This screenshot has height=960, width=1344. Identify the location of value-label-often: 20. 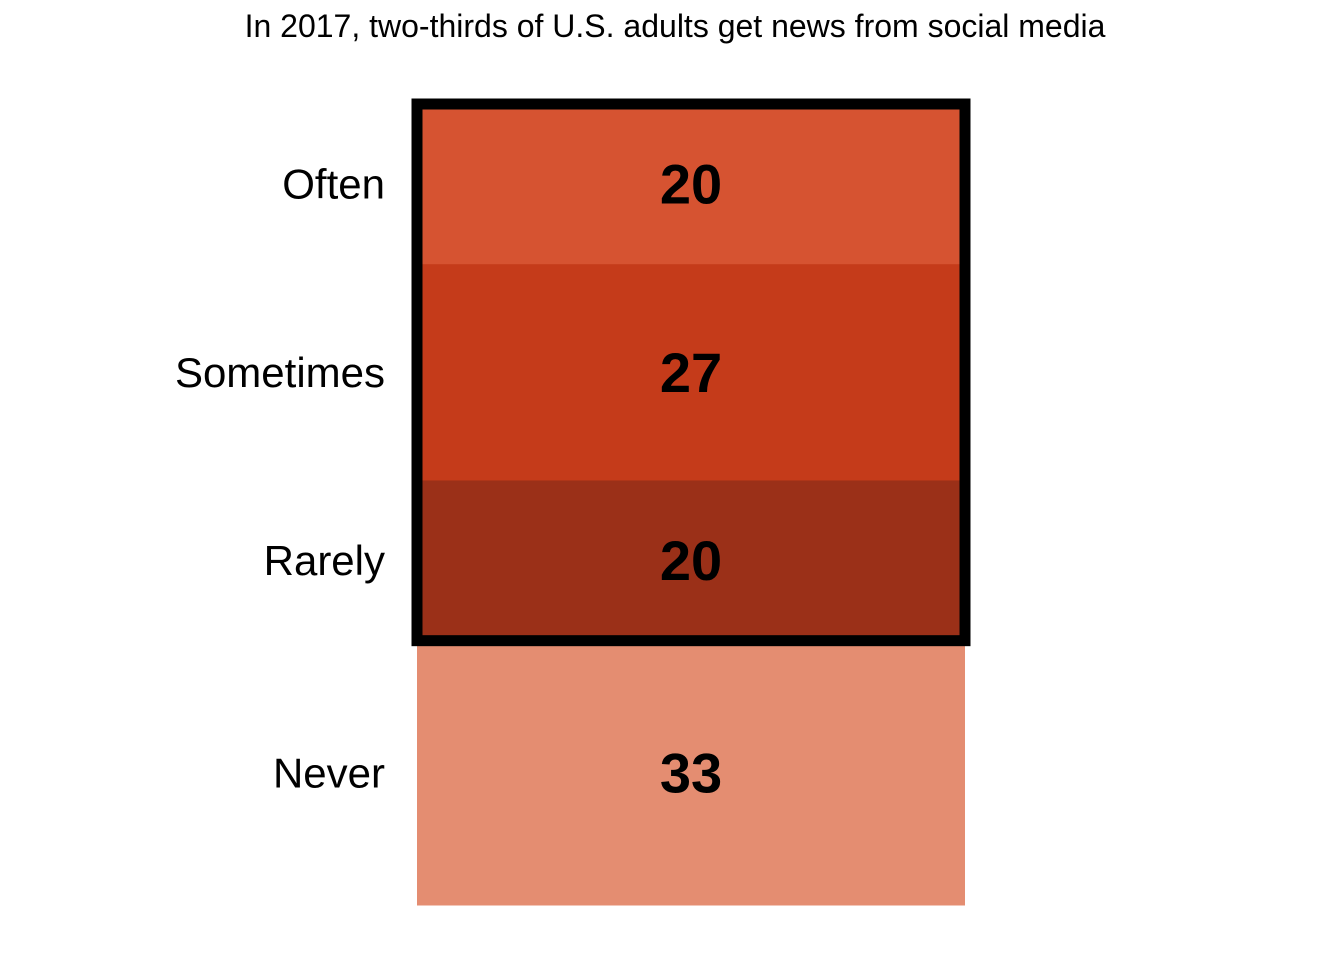
(691, 184).